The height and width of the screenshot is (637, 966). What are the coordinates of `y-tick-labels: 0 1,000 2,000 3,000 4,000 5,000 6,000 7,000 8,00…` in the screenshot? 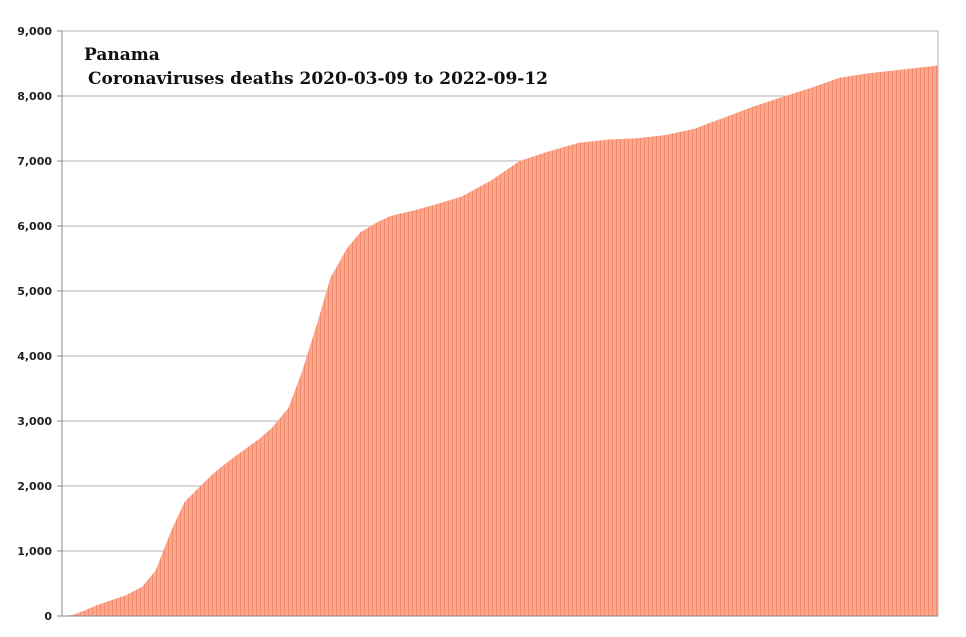 It's located at (34, 324).